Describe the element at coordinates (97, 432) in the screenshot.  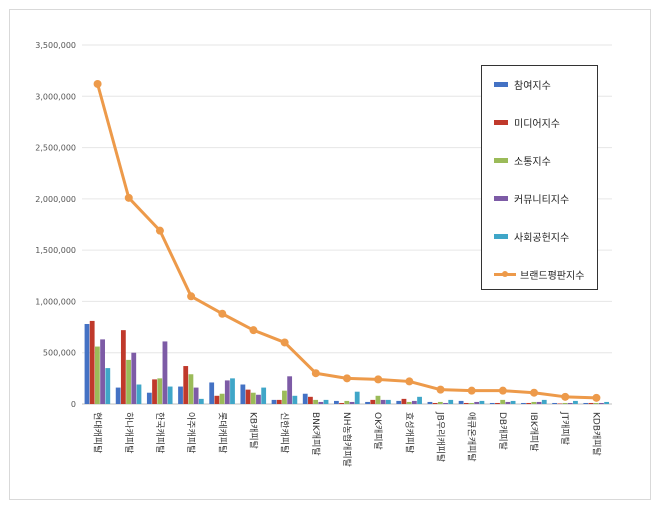
I see `x-tick-label: 현대캐피탈` at that location.